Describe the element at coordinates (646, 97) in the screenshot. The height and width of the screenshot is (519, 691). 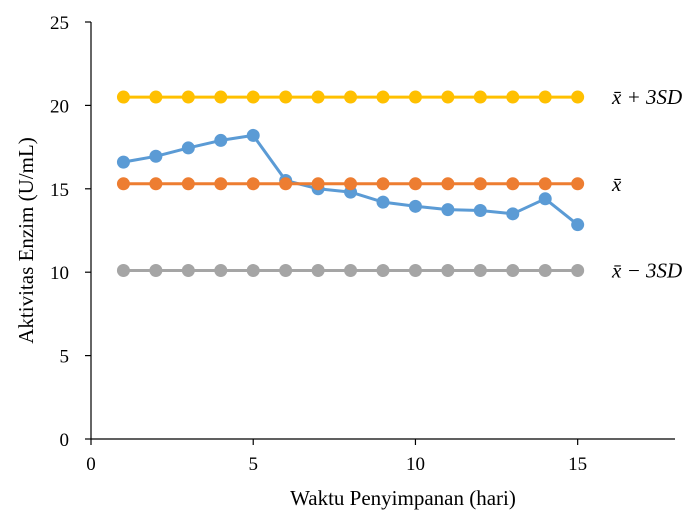
I see `series-label: x̄ + 3SD` at that location.